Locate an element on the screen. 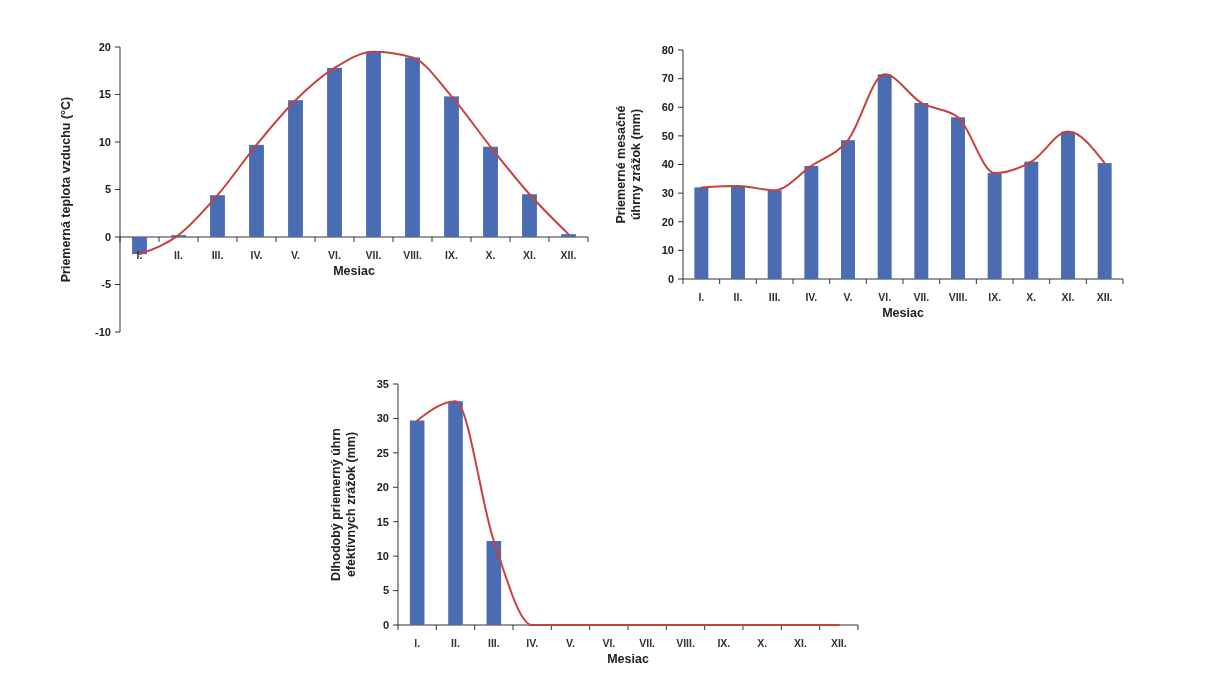 This screenshot has height=673, width=1209. y-tick-label: 50 is located at coordinates (667, 135).